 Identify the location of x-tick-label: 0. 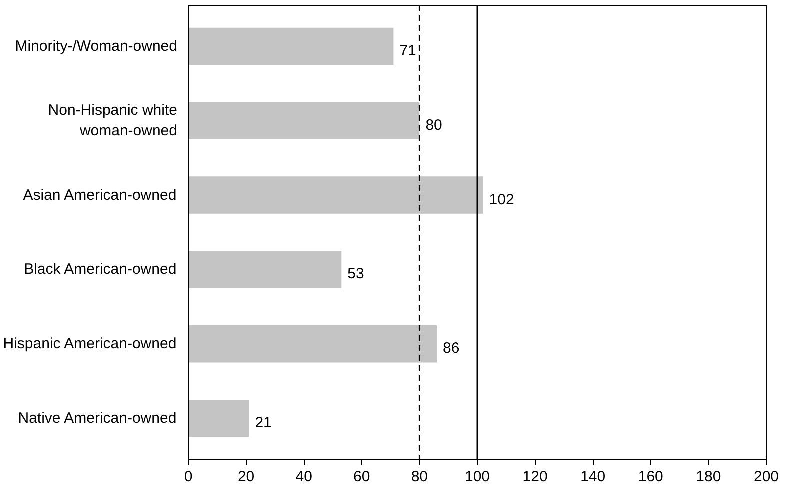
(188, 476).